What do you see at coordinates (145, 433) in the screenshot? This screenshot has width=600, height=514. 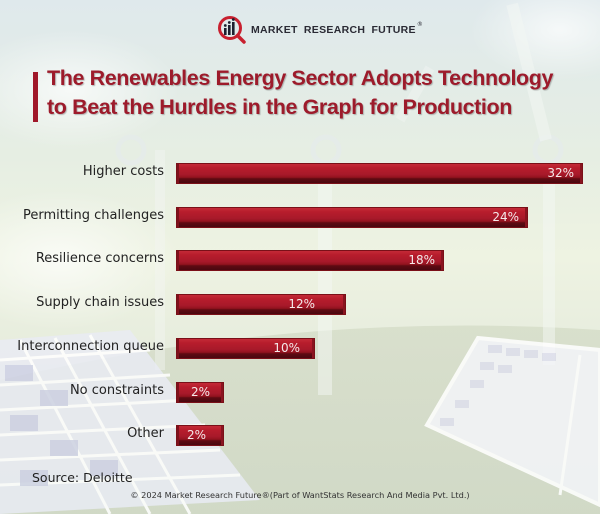 I see `bar-label: Other` at bounding box center [145, 433].